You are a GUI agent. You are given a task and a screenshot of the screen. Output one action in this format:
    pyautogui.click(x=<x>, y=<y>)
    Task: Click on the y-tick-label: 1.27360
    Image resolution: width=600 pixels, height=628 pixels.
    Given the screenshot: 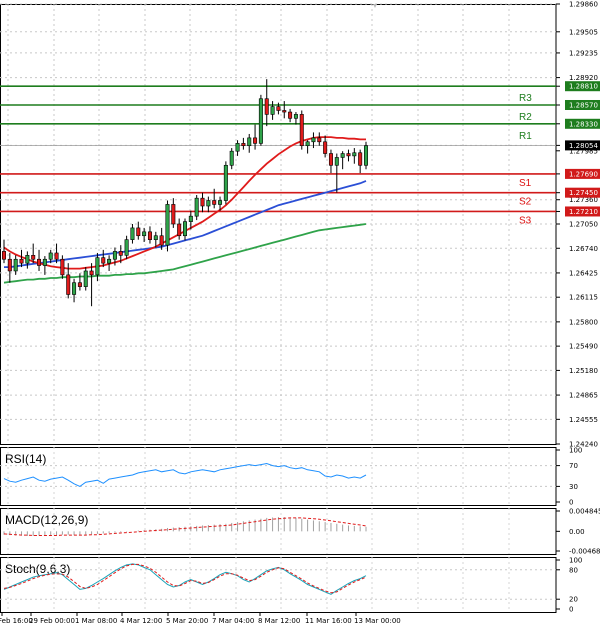 What is the action you would take?
    pyautogui.click(x=583, y=200)
    